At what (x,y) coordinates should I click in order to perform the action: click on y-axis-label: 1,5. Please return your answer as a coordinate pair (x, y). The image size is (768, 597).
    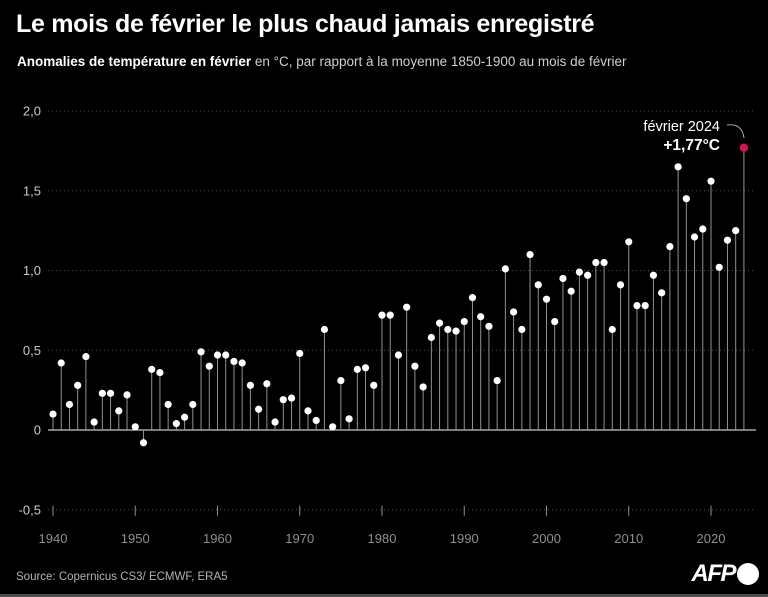
    Looking at the image, I should click on (32, 190).